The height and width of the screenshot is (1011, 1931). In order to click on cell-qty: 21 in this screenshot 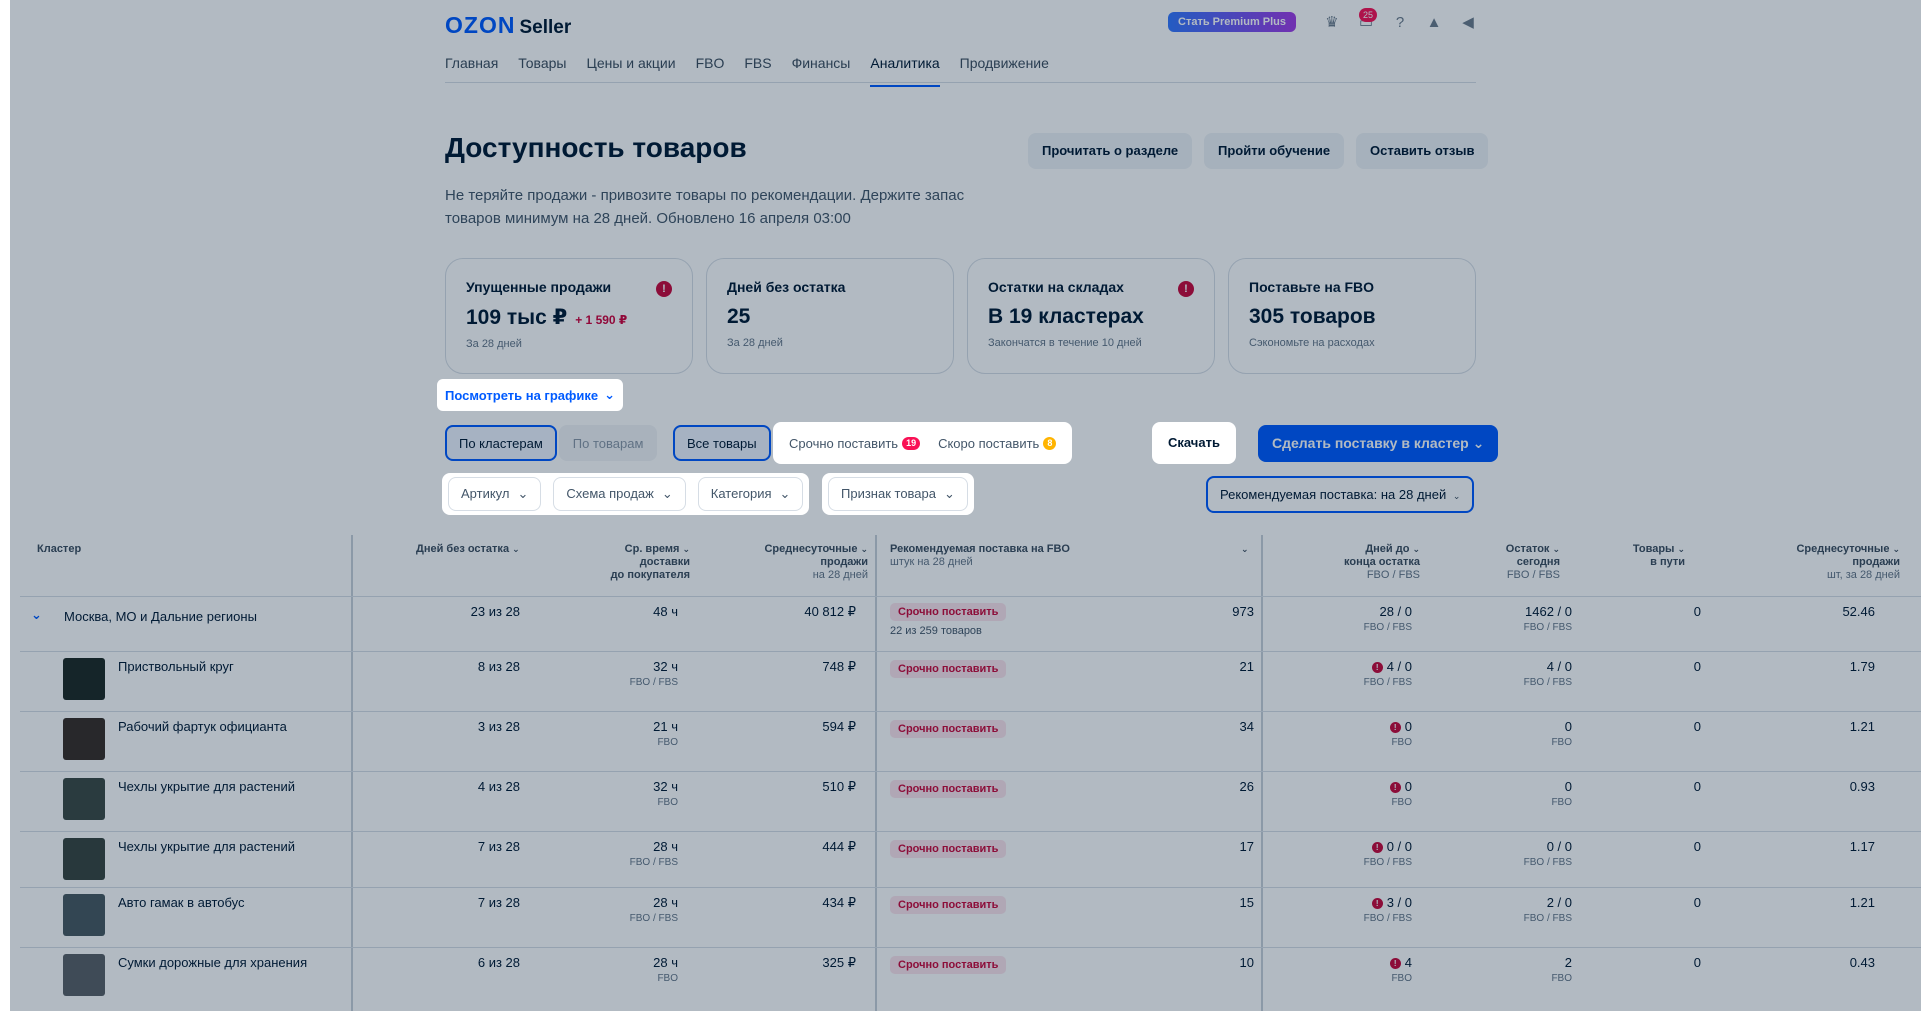, I will do `click(1246, 666)`.